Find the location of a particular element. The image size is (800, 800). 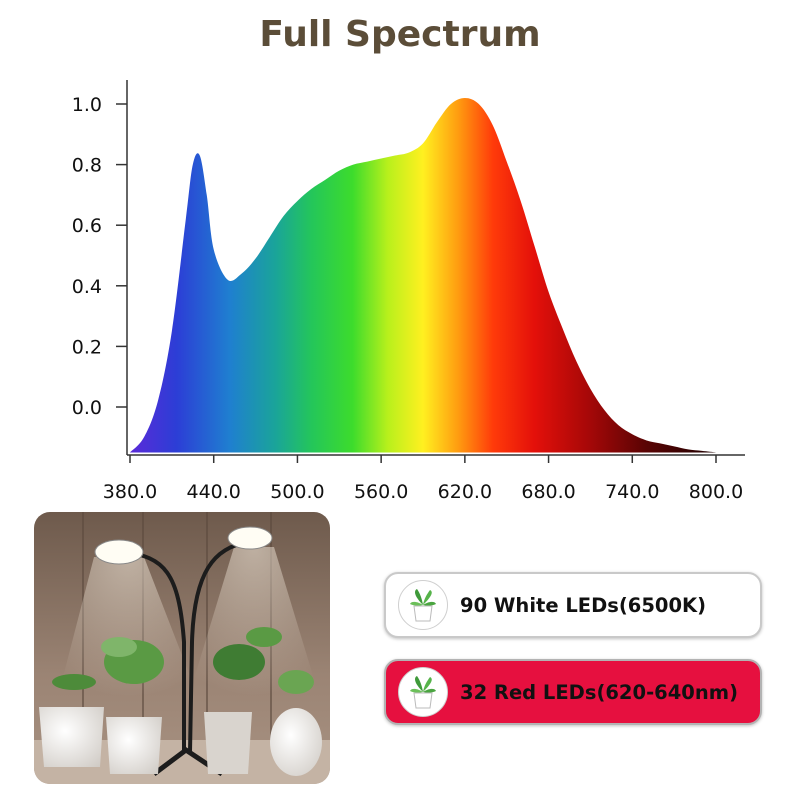

x-tick-label: 560.0 is located at coordinates (381, 490).